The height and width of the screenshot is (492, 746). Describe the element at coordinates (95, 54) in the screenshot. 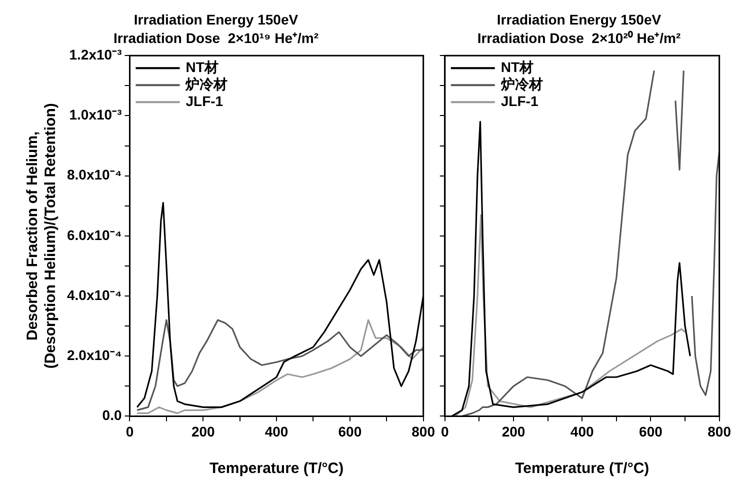

I see `y-tick-label: 1.2x10⁻³` at that location.